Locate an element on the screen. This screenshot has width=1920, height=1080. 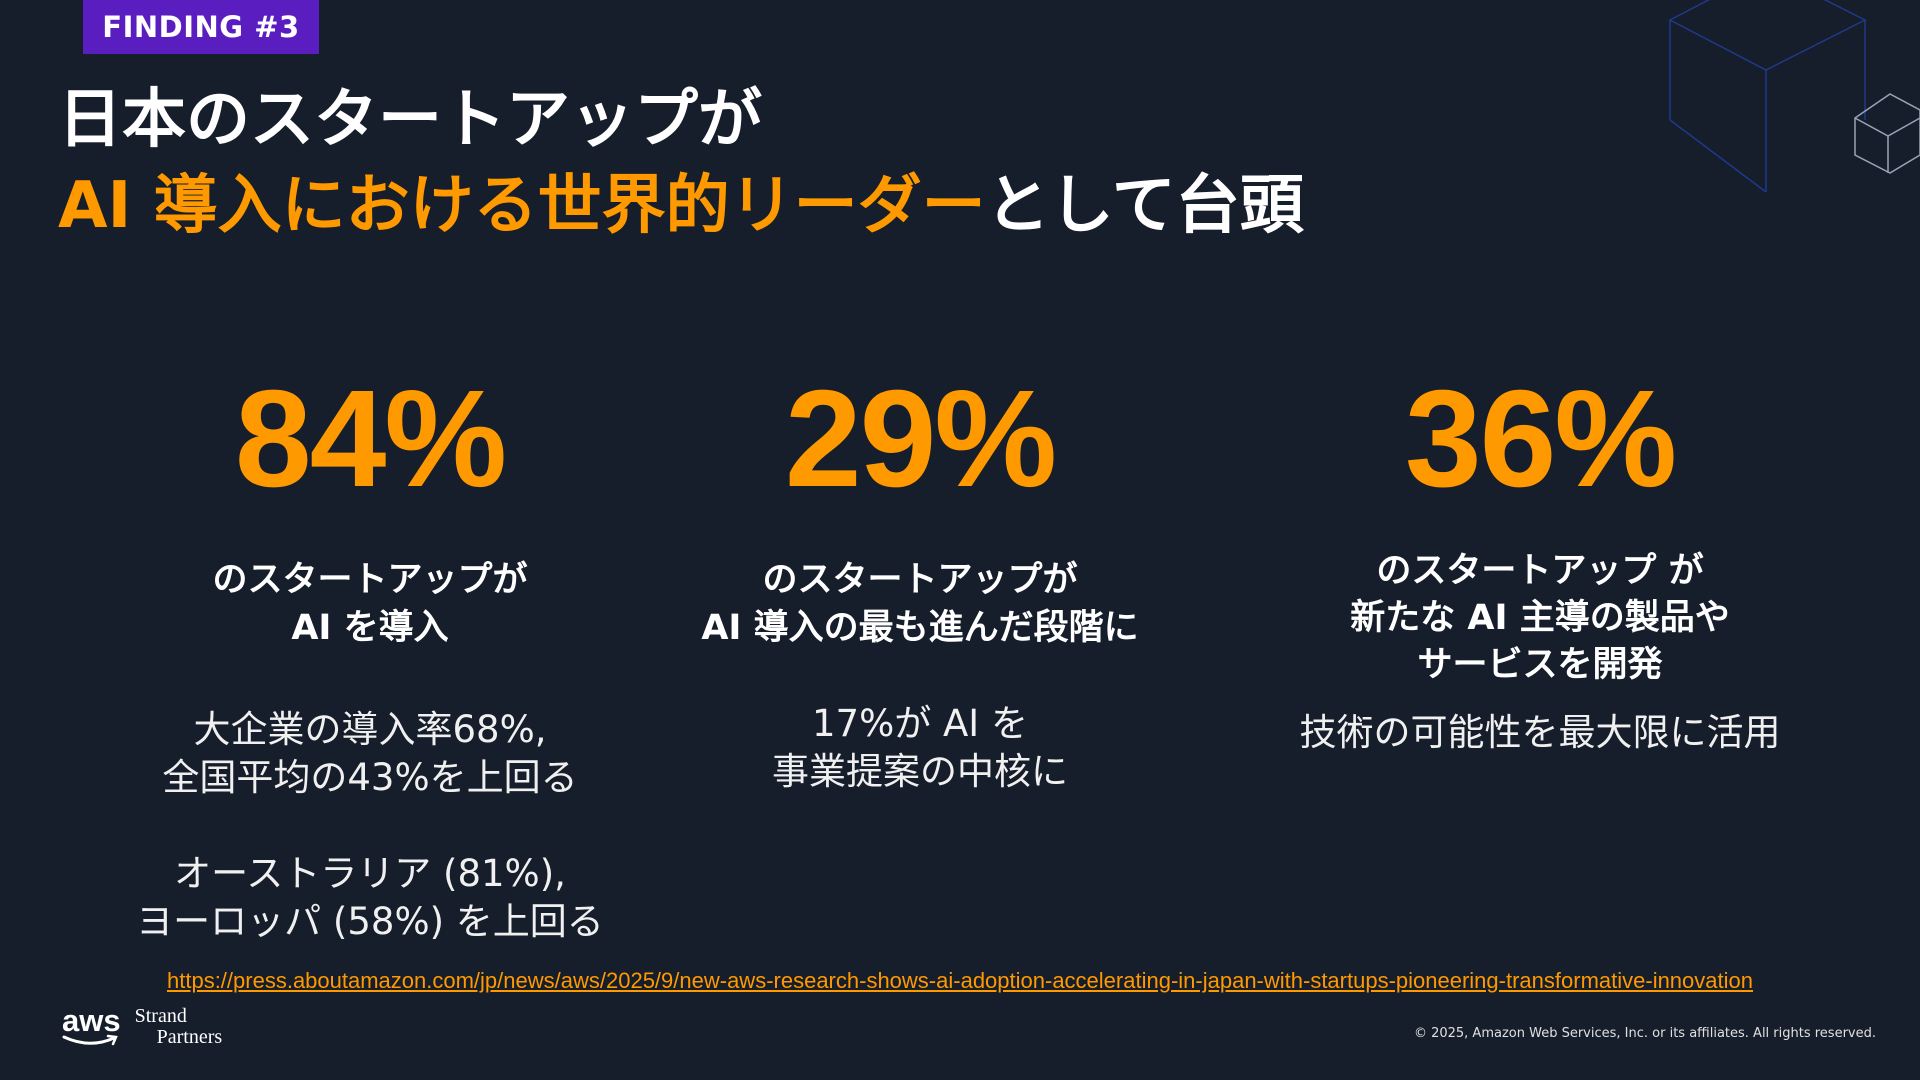
title-highlight: AI 導入における世界的リーダー is located at coordinates (522, 206).